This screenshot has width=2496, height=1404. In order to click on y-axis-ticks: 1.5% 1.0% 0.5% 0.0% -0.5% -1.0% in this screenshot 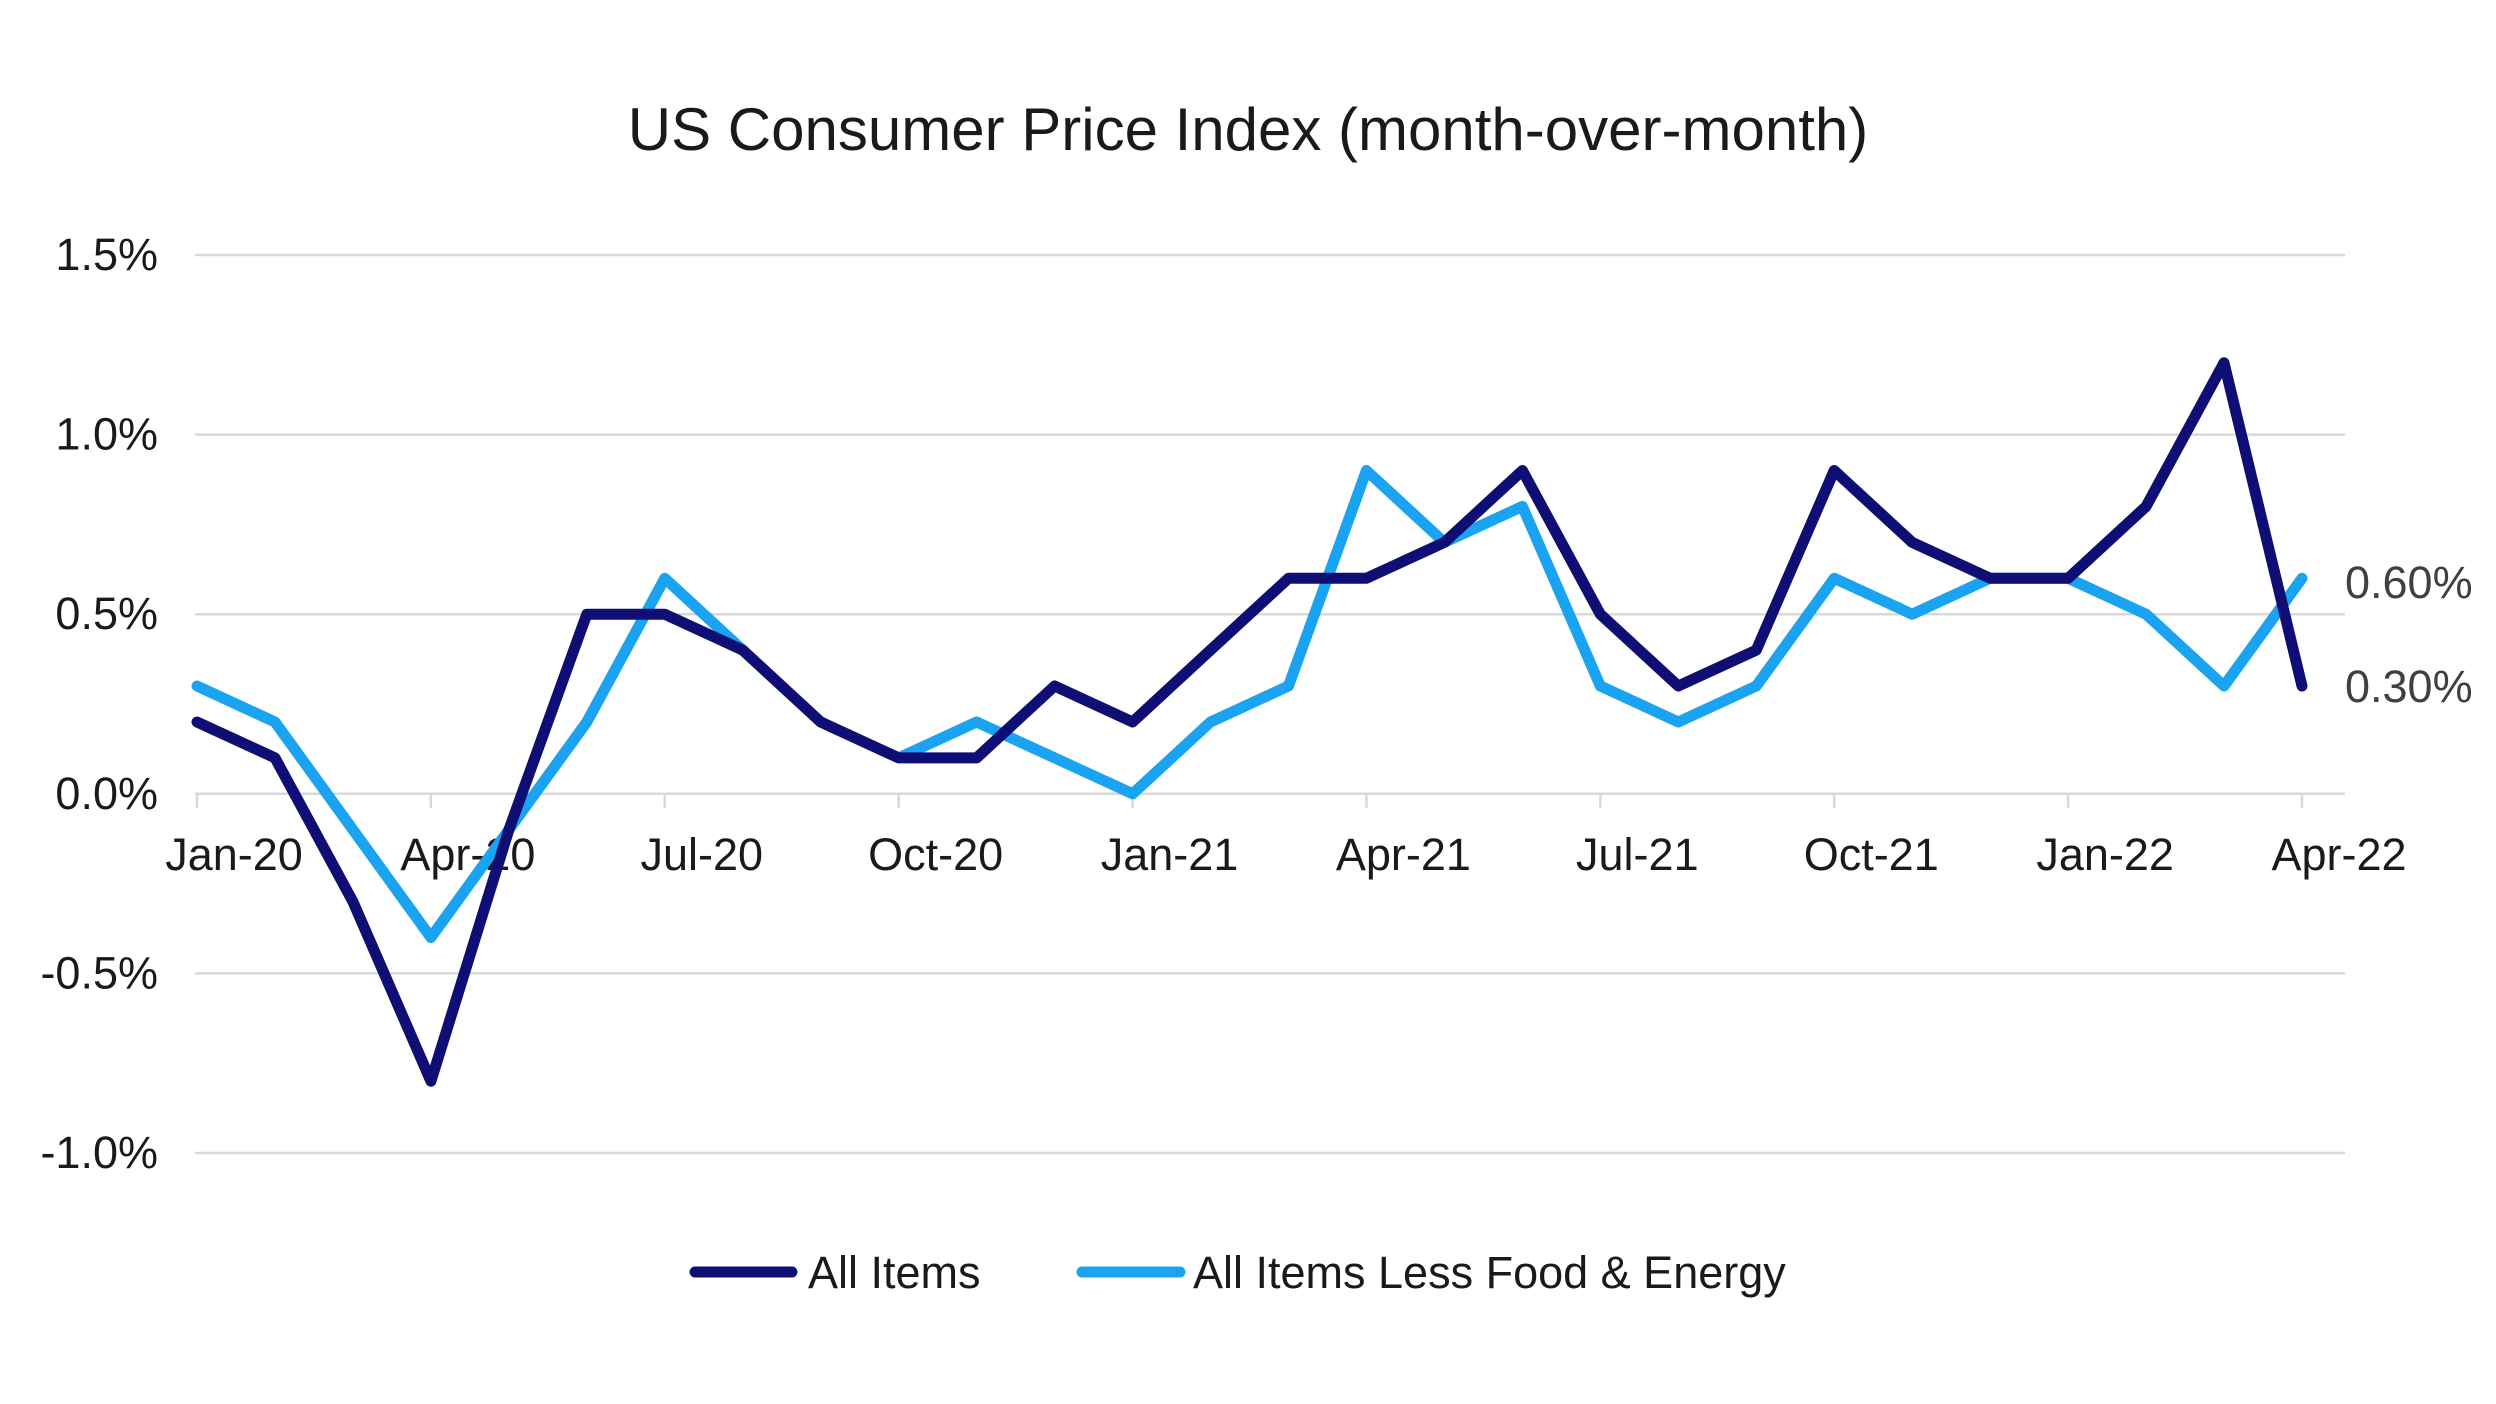, I will do `click(99, 703)`.